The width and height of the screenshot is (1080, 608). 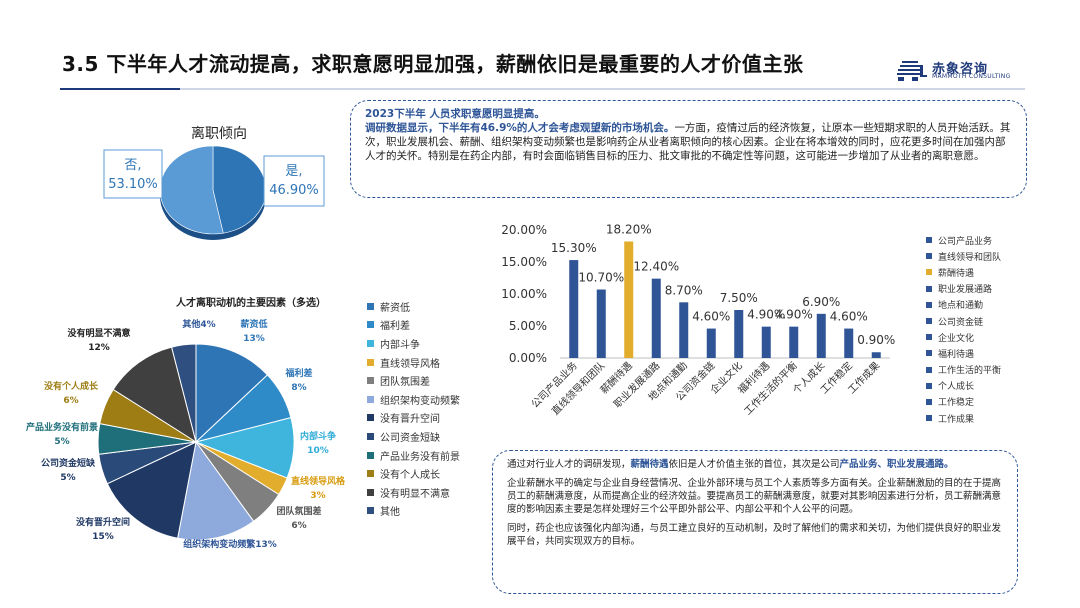 I want to click on legend-label: 直线领导和团队, so click(x=970, y=257).